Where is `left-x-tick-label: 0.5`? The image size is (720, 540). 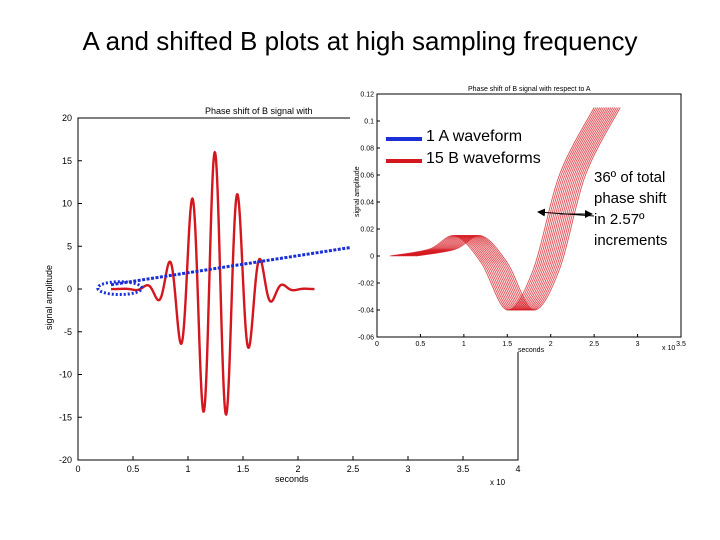 left-x-tick-label: 0.5 is located at coordinates (133, 469).